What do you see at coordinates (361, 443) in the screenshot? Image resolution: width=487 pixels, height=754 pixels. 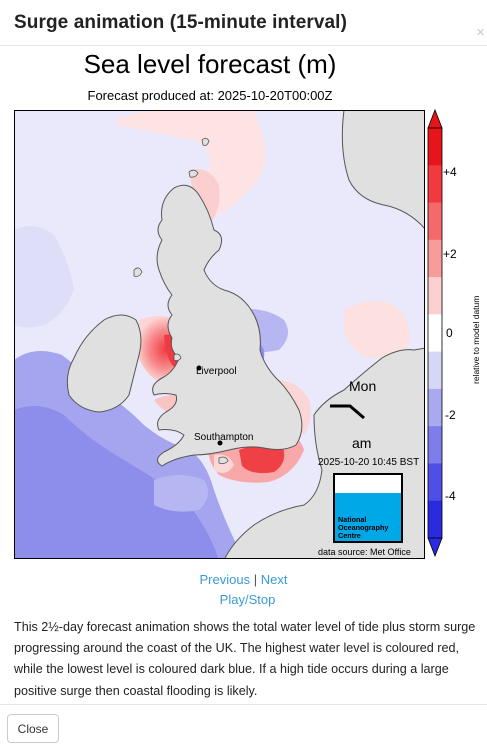 I see `period-label: am` at bounding box center [361, 443].